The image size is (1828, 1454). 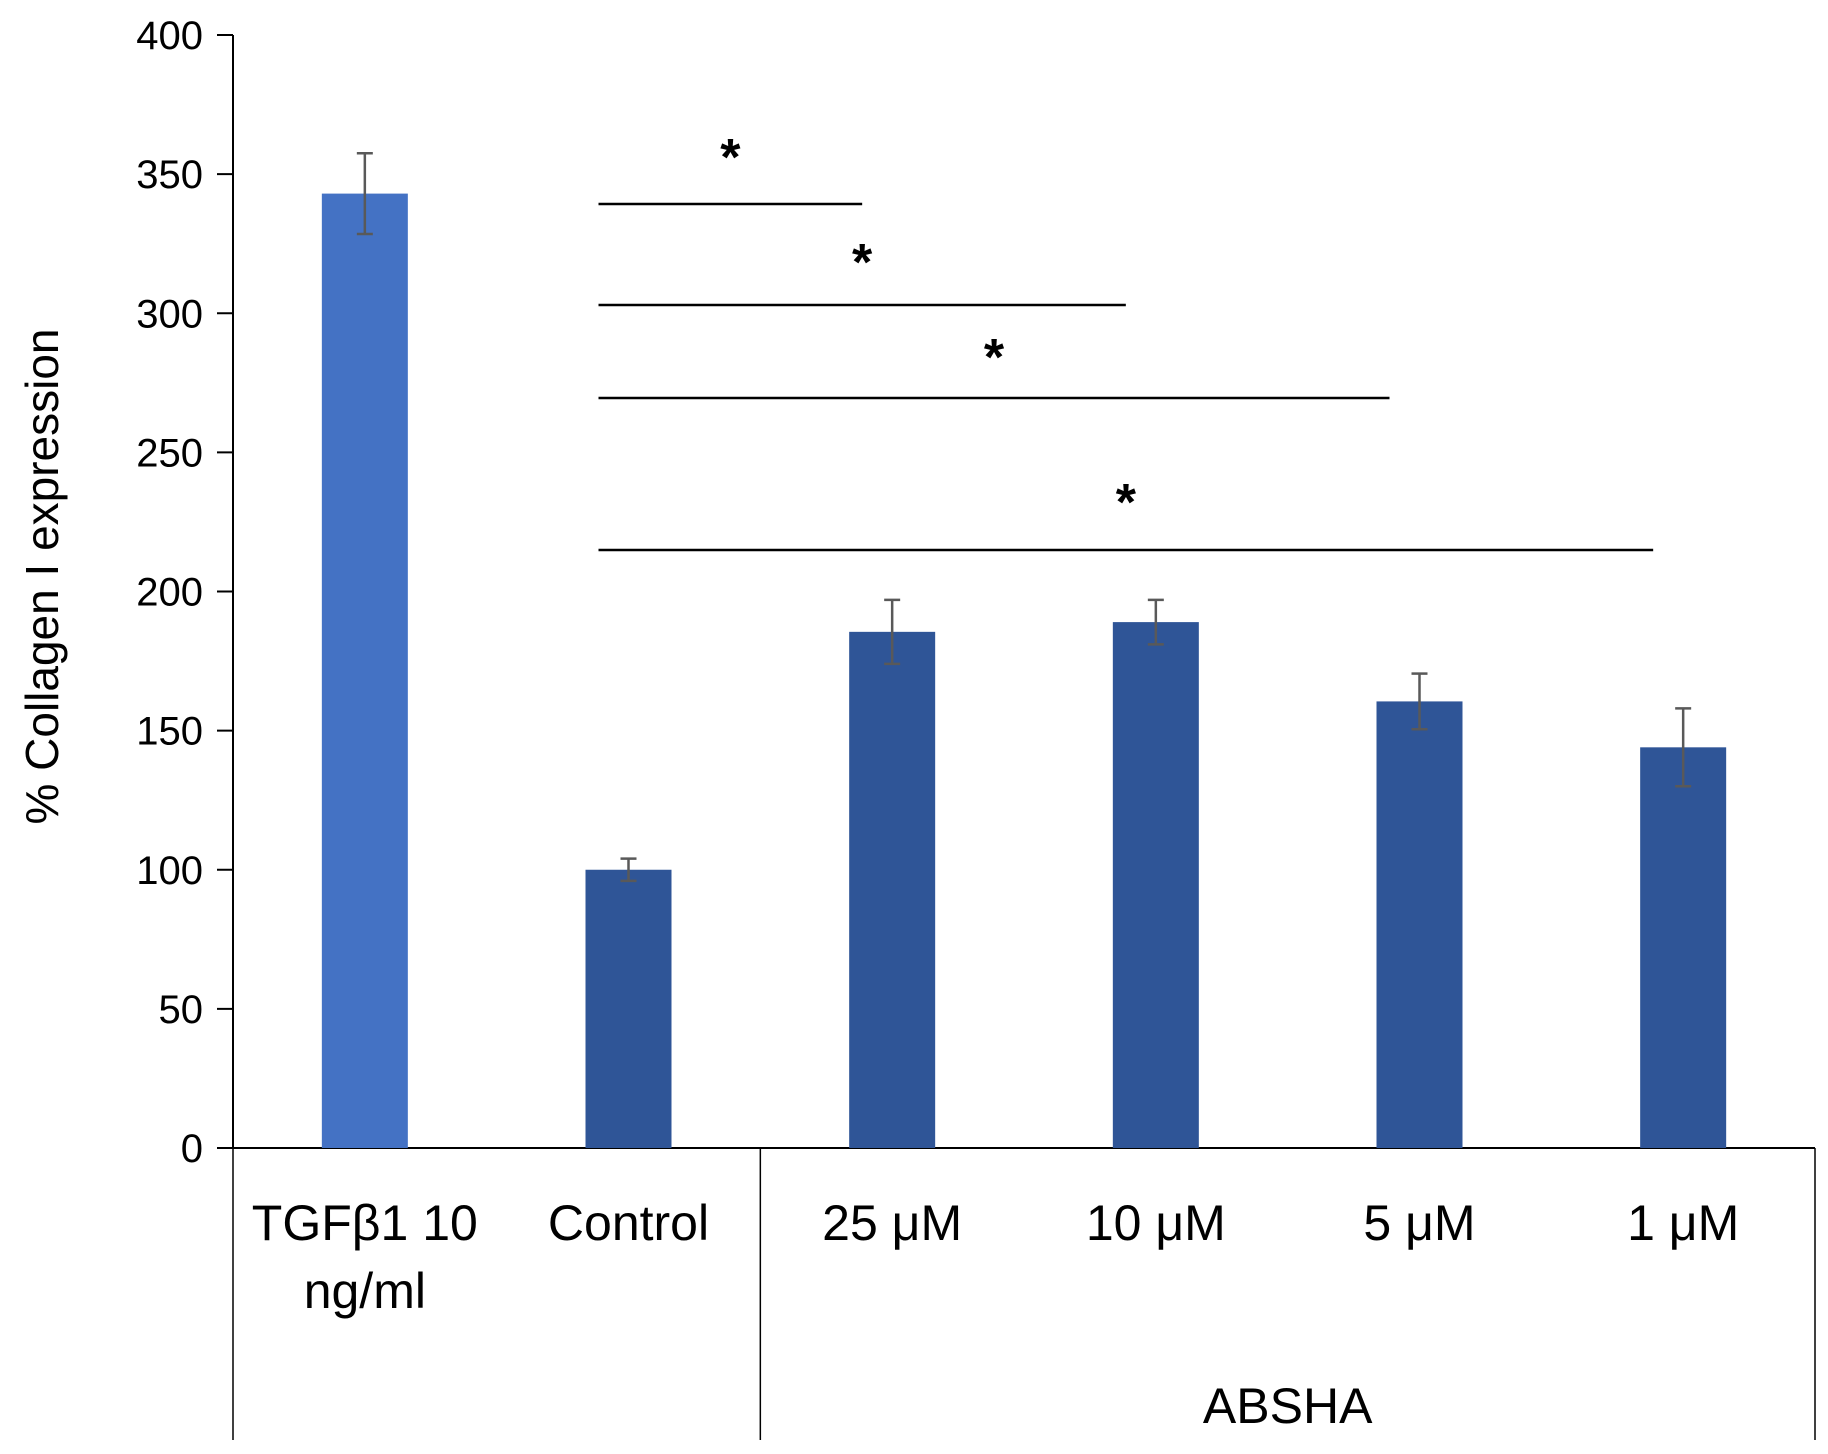 I want to click on y-tick-label: 0, so click(x=192, y=1149).